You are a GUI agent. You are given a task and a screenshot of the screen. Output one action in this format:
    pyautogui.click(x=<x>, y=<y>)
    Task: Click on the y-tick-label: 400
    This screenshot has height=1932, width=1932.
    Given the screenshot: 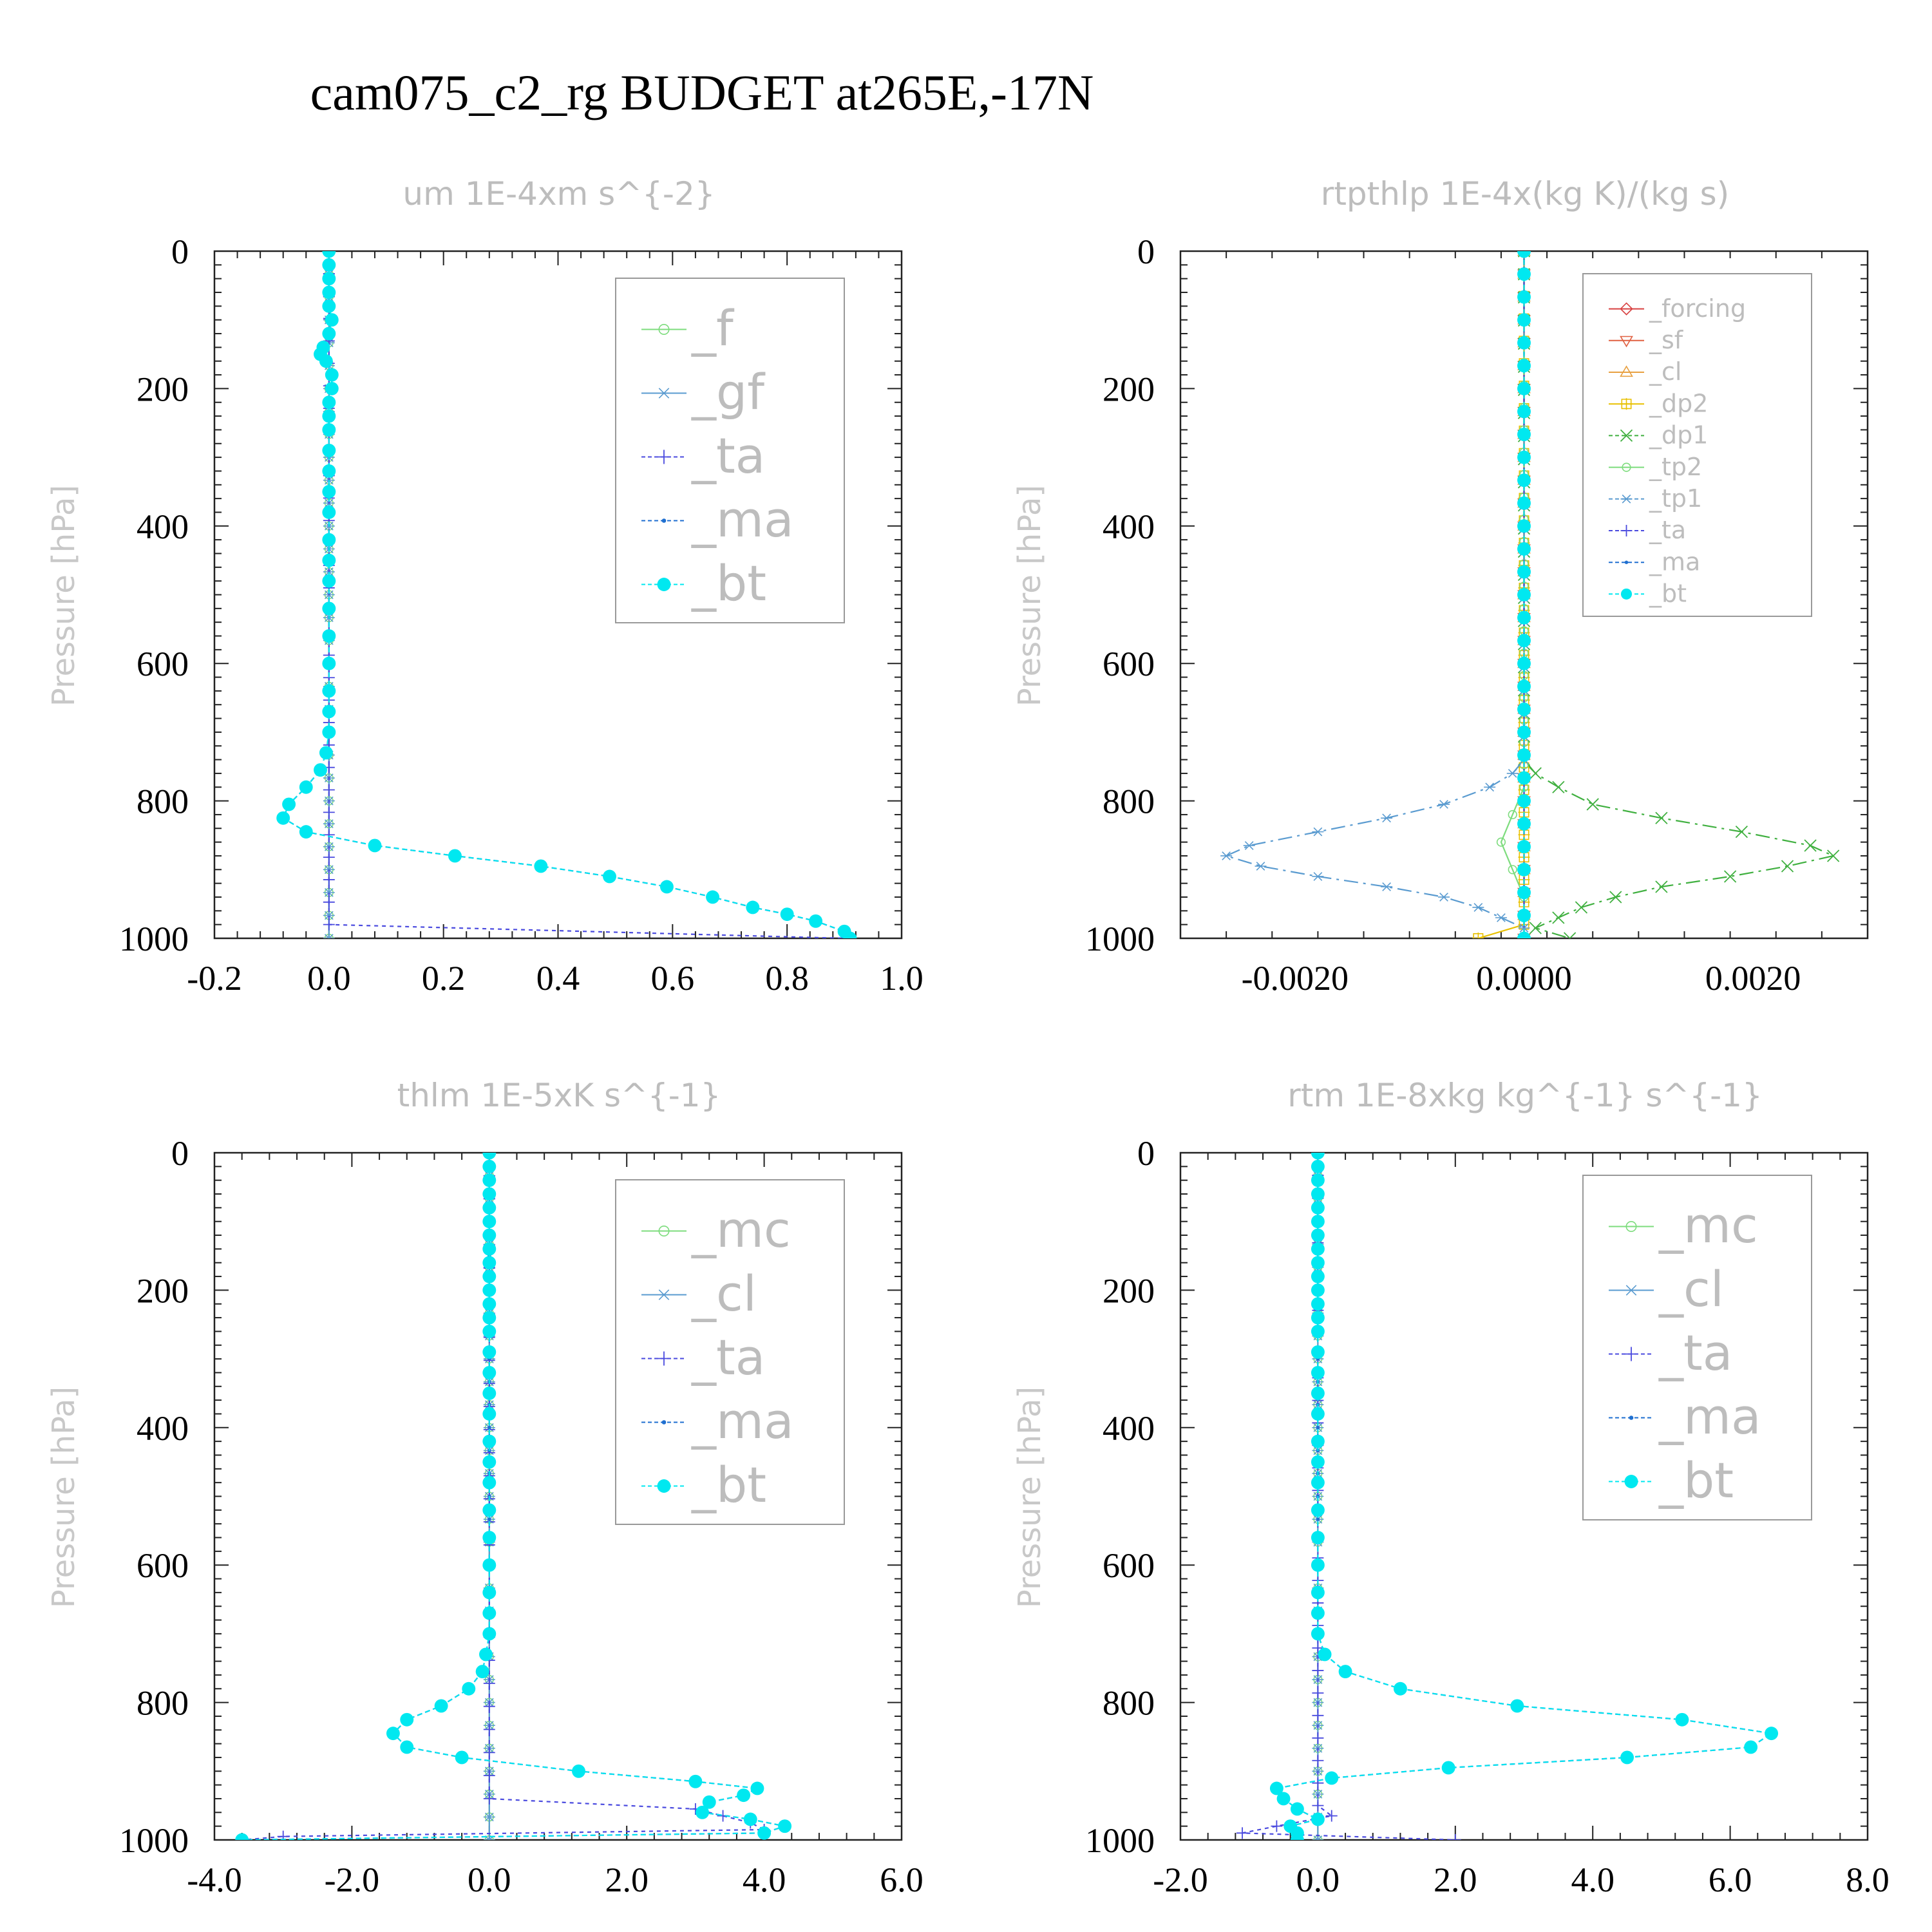 What is the action you would take?
    pyautogui.click(x=163, y=1428)
    